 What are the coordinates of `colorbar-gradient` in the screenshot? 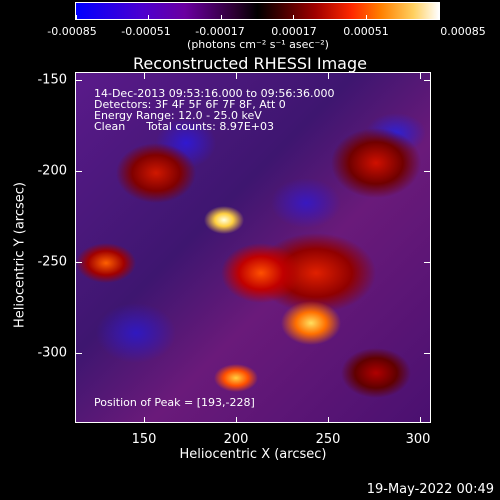 It's located at (257, 11).